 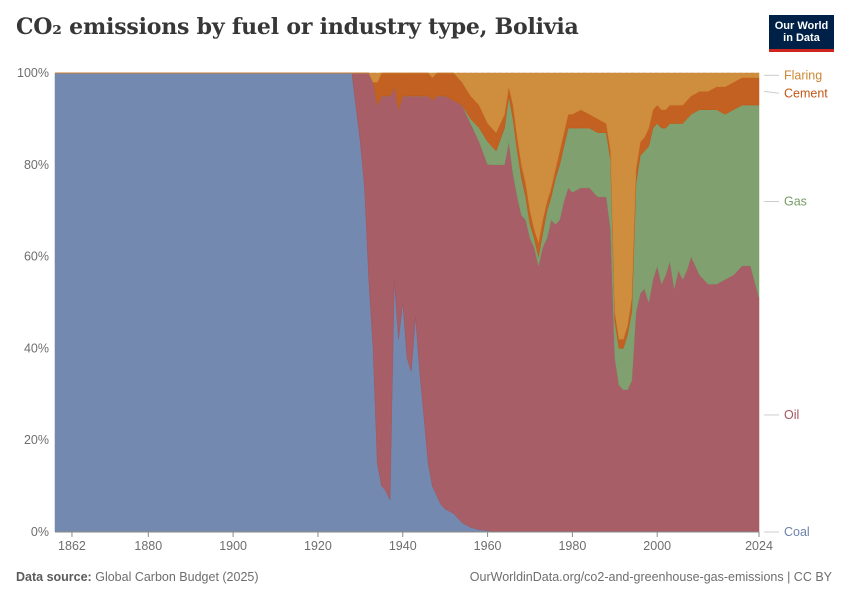 What do you see at coordinates (759, 546) in the screenshot?
I see `x-tick-label: 2024` at bounding box center [759, 546].